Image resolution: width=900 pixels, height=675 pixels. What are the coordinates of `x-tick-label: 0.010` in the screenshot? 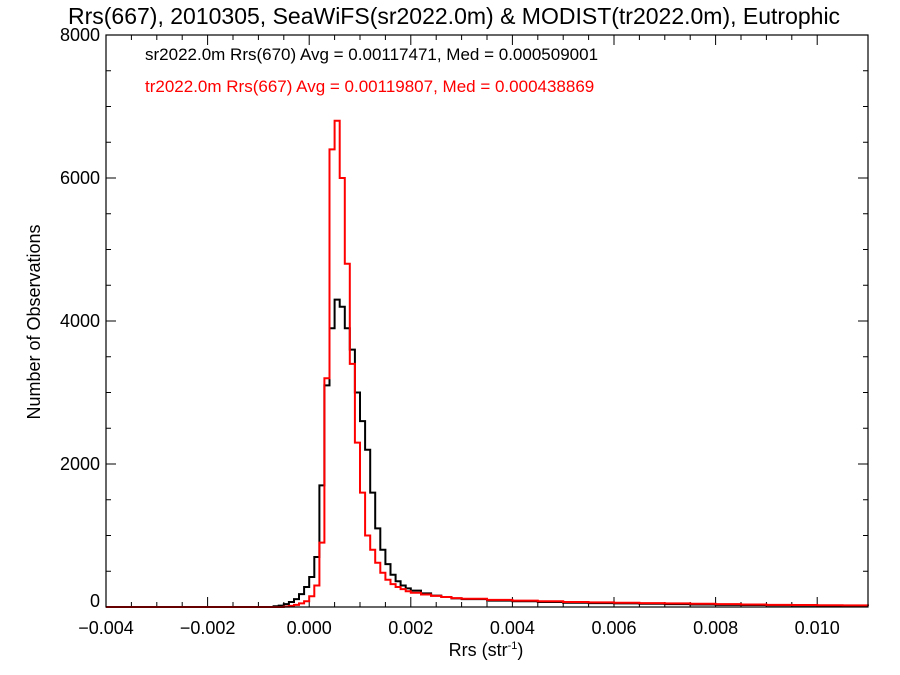 It's located at (817, 628).